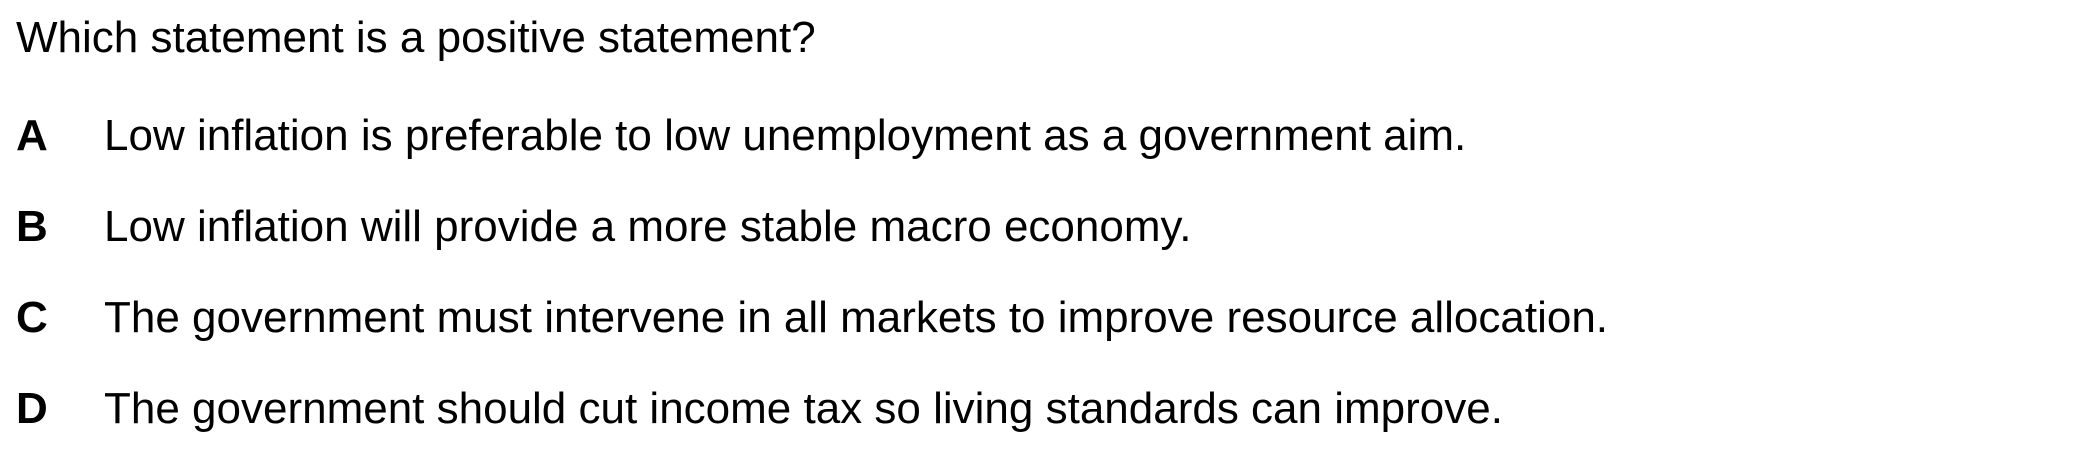 This screenshot has height=470, width=2100. What do you see at coordinates (32, 317) in the screenshot?
I see `option-letter: C` at bounding box center [32, 317].